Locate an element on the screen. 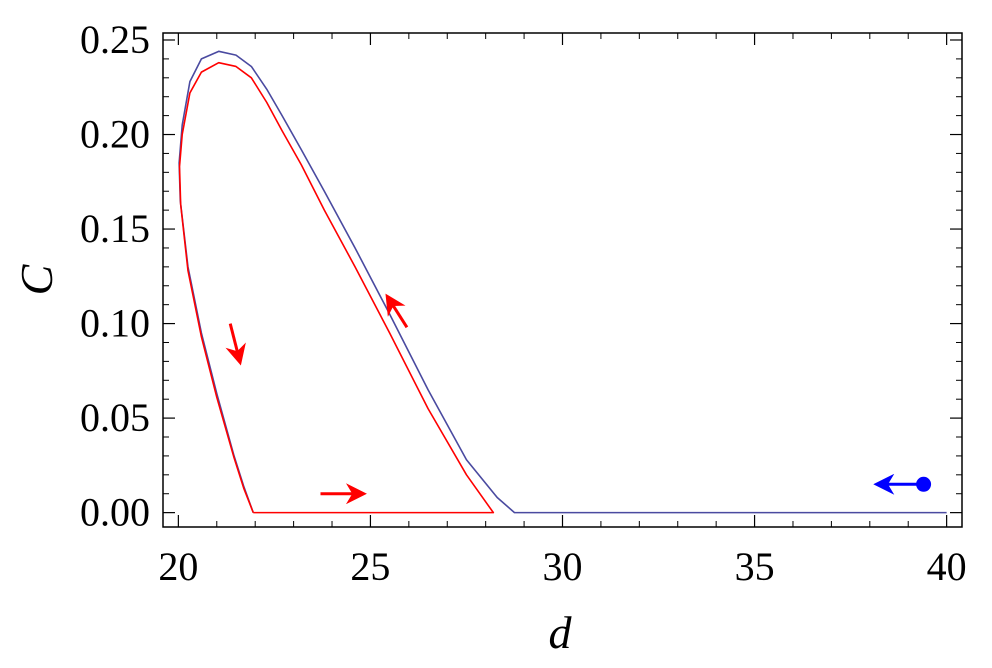 This screenshot has height=668, width=992. y-tick-label: 0.00 is located at coordinates (115, 512).